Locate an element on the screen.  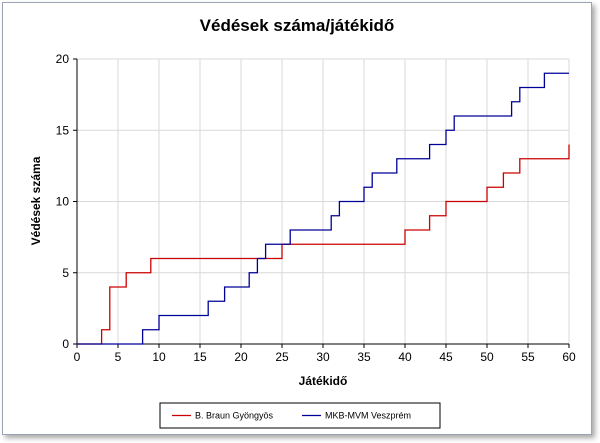
x-tick-label: 5 is located at coordinates (118, 357).